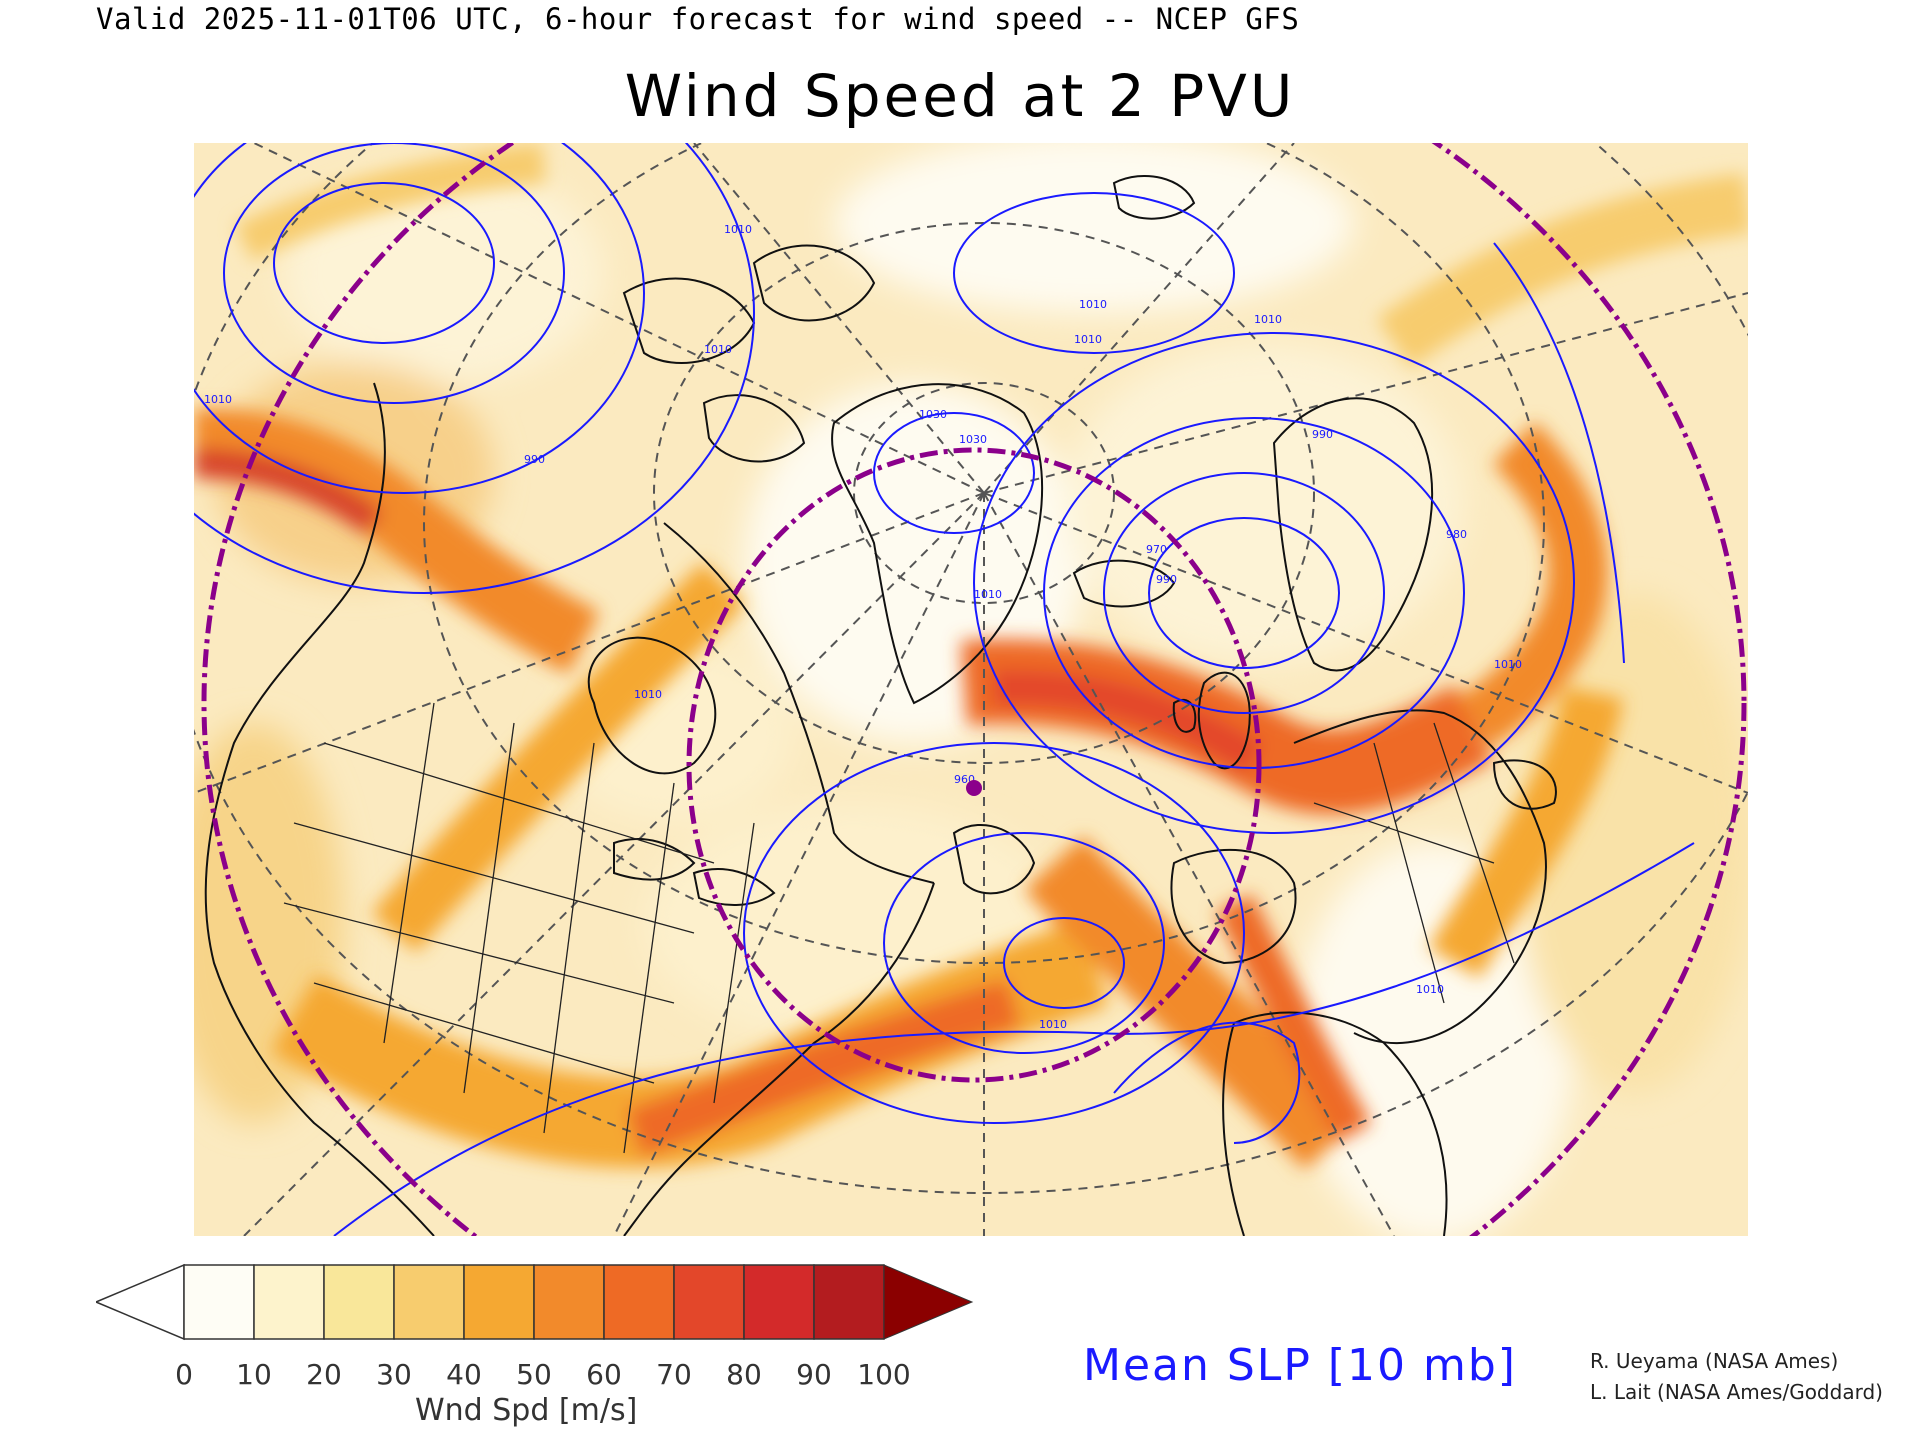 This screenshot has width=1920, height=1440. What do you see at coordinates (500, 1376) in the screenshot?
I see `colorbar-tick-labels: 0 10 20 30 40 50 60 70 80 90 100` at bounding box center [500, 1376].